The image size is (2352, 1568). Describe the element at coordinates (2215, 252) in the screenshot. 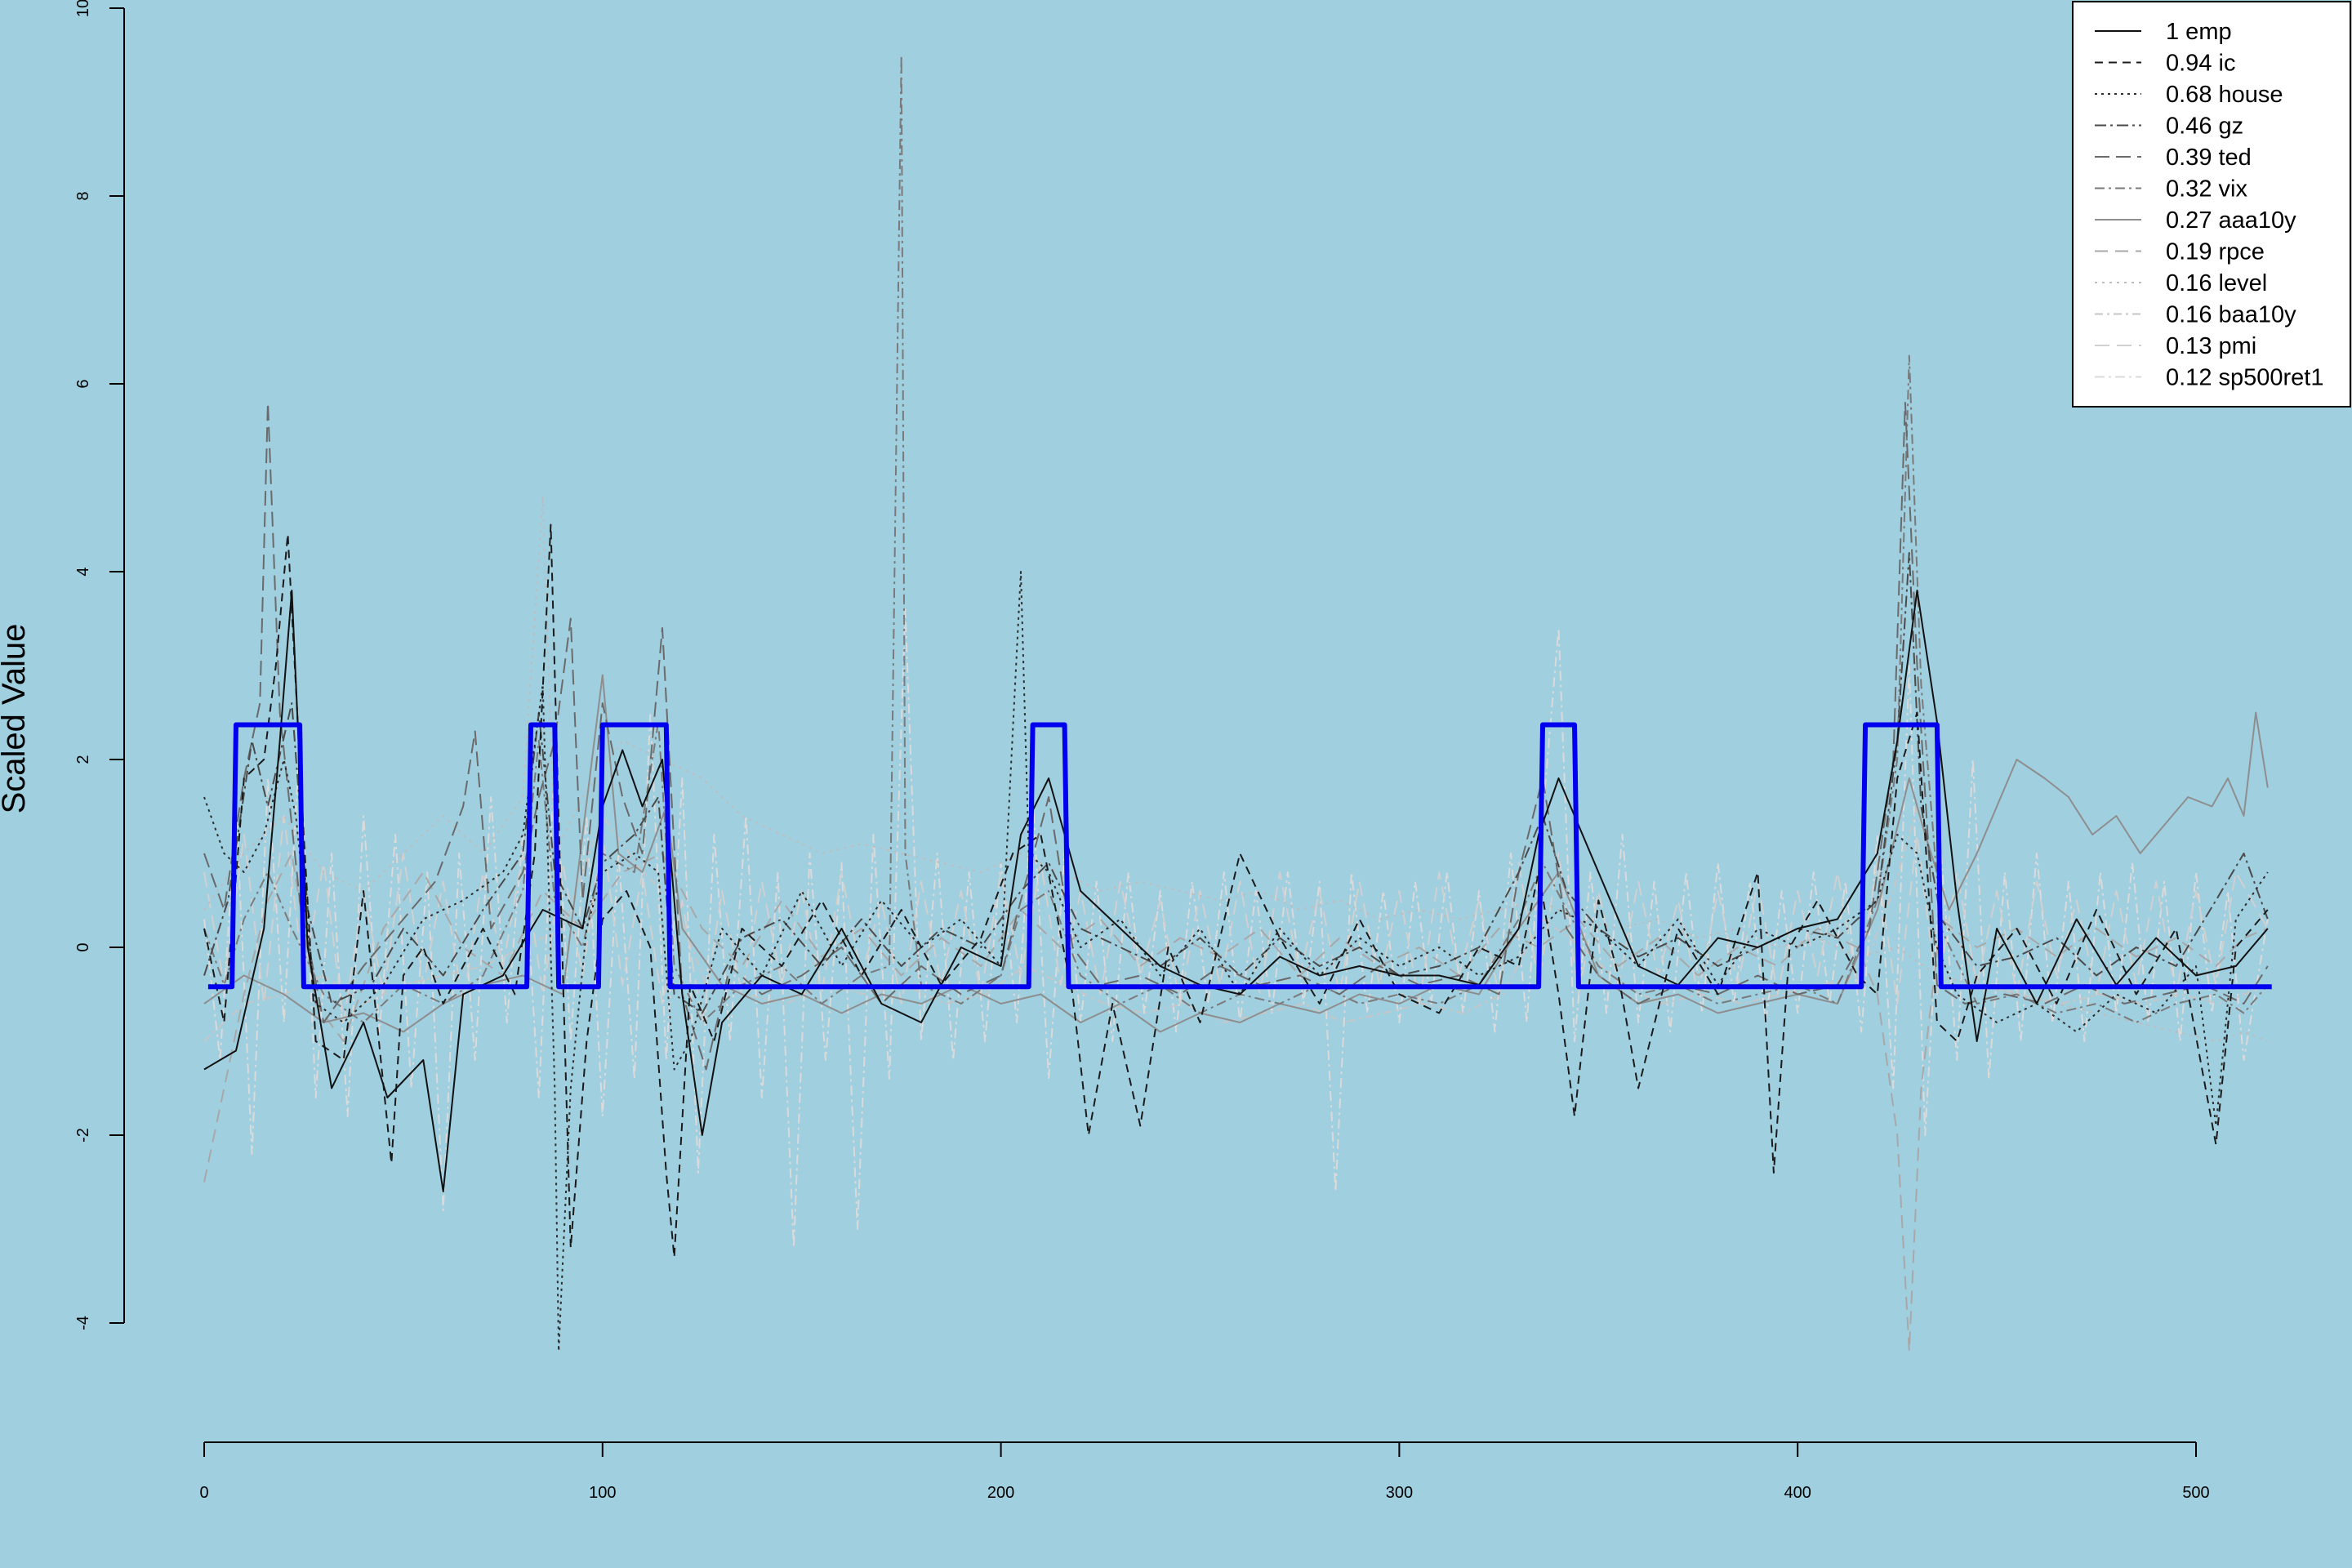

I see `legend-label: 0.19 rpce` at that location.